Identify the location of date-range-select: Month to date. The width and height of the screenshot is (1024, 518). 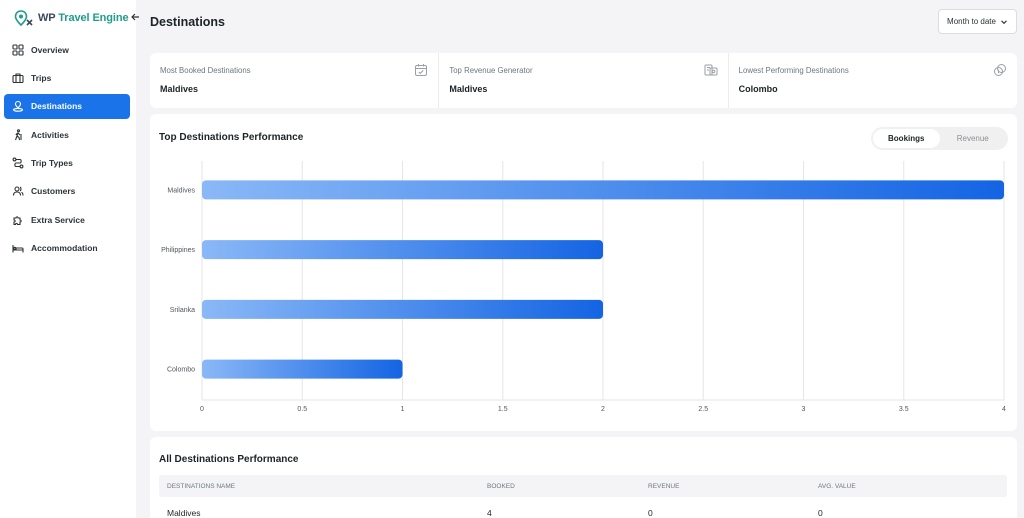
(977, 21).